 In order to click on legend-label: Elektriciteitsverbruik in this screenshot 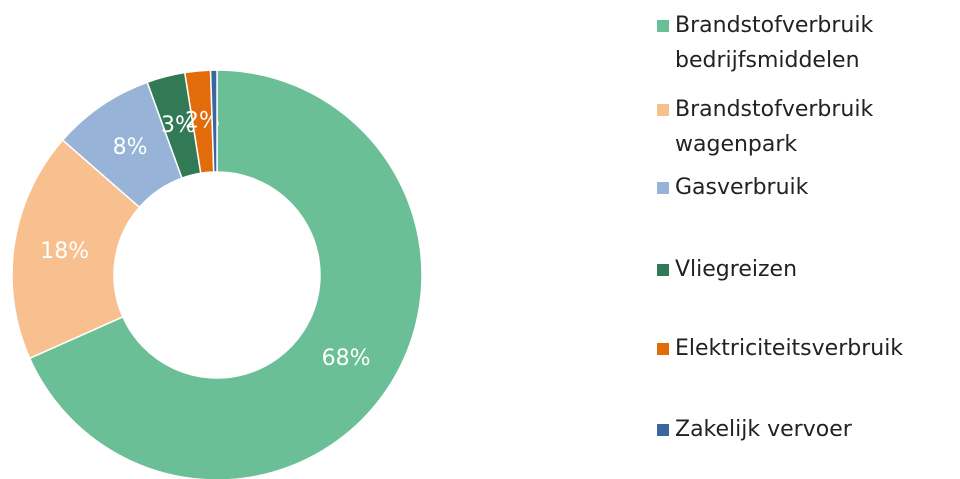, I will do `click(789, 348)`.